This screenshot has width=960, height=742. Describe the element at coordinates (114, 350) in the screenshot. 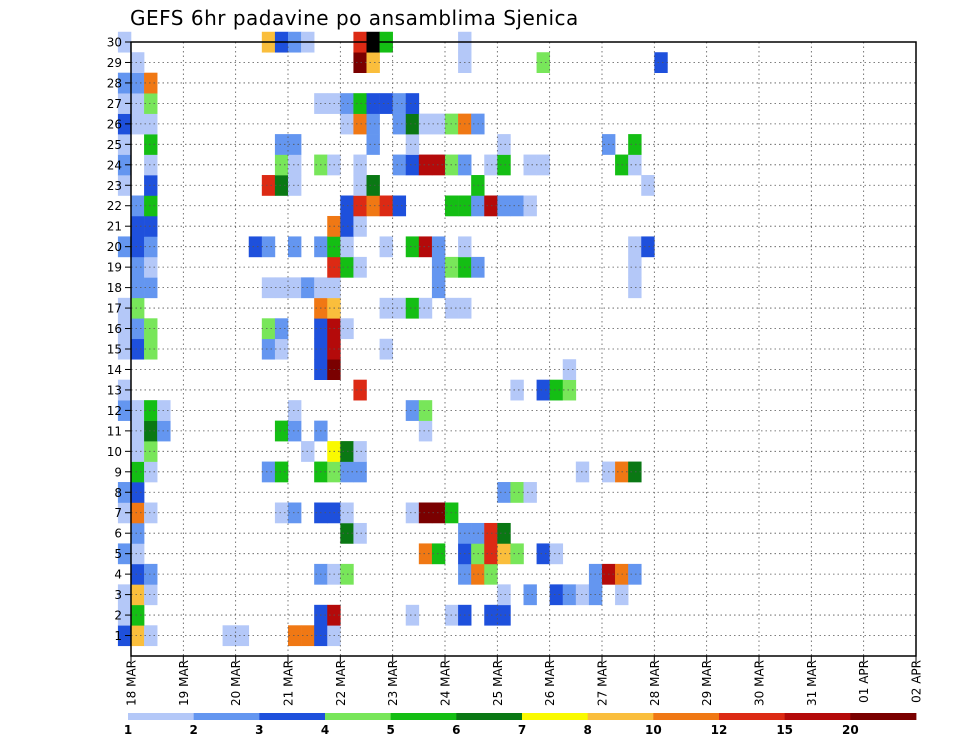

I see `y-tick-label: 15` at that location.